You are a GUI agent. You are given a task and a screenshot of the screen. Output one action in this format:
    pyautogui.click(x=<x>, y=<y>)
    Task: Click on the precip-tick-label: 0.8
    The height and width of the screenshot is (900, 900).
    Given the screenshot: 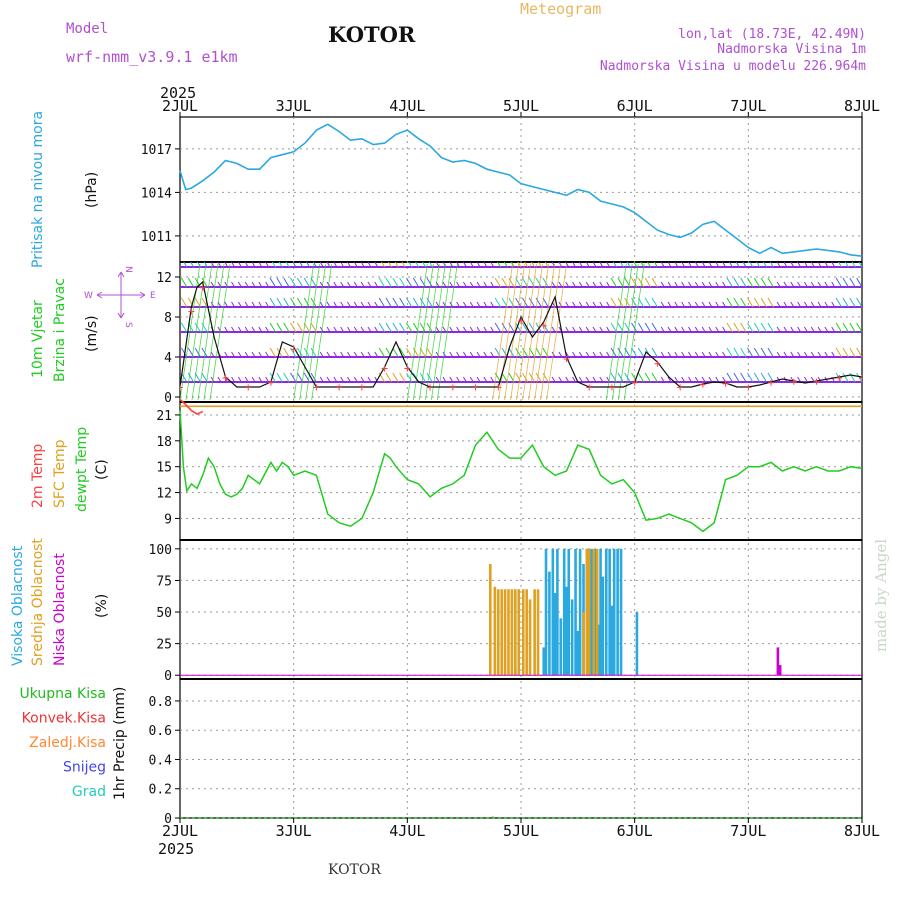 What is the action you would take?
    pyautogui.click(x=160, y=702)
    